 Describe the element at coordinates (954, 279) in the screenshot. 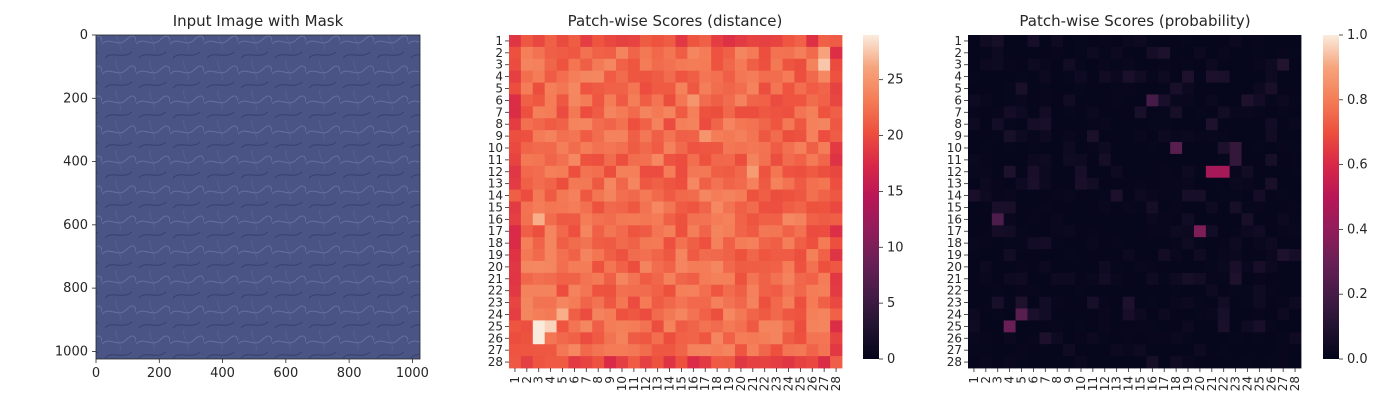

I see `row-tick-label: 21` at that location.